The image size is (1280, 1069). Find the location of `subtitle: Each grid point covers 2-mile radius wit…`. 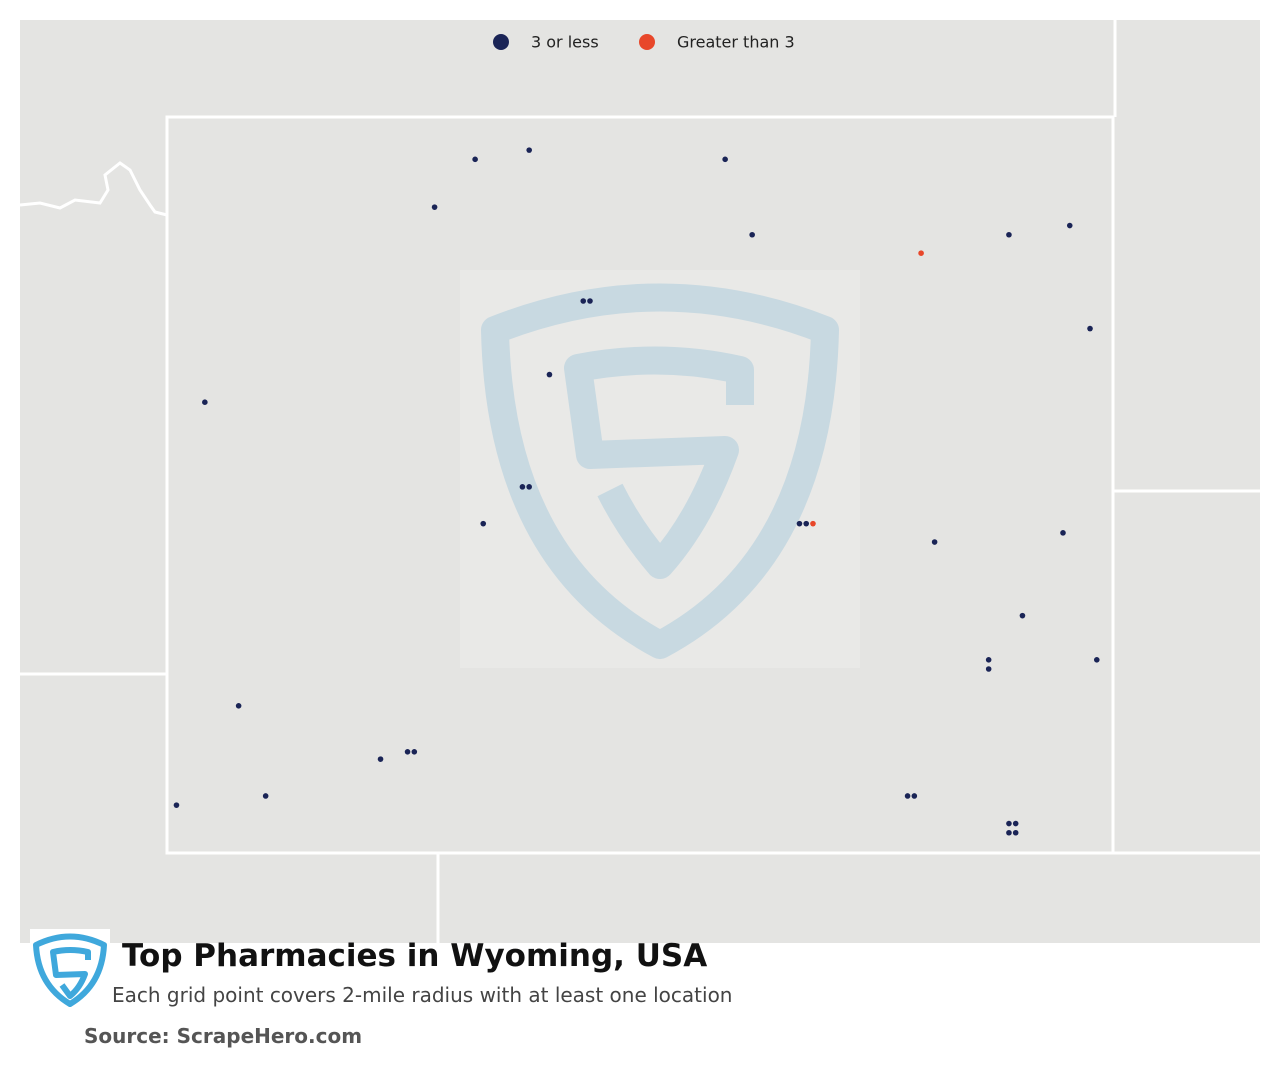

subtitle: Each grid point covers 2-mile radius wit… is located at coordinates (422, 995).